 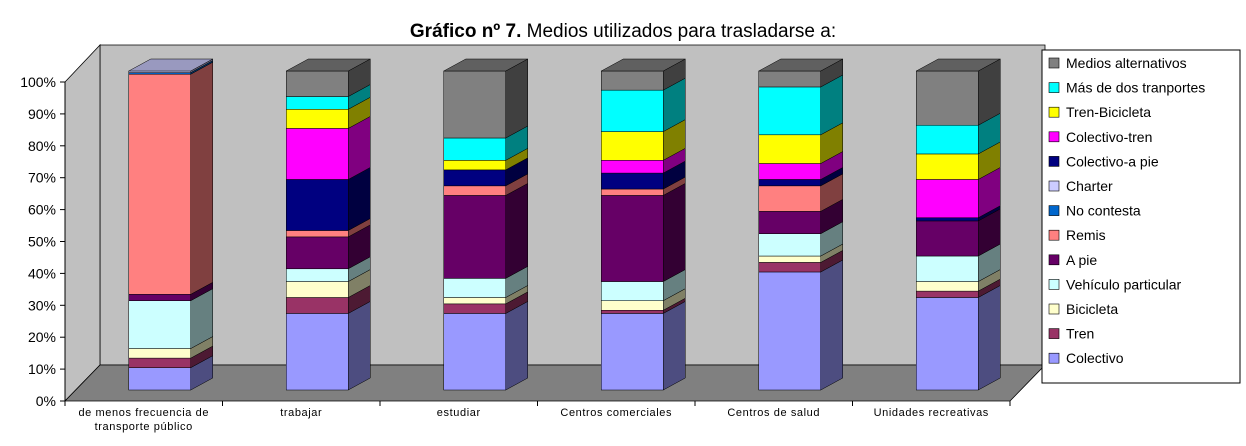 I want to click on y-tick-label: 20%, so click(x=42, y=337).